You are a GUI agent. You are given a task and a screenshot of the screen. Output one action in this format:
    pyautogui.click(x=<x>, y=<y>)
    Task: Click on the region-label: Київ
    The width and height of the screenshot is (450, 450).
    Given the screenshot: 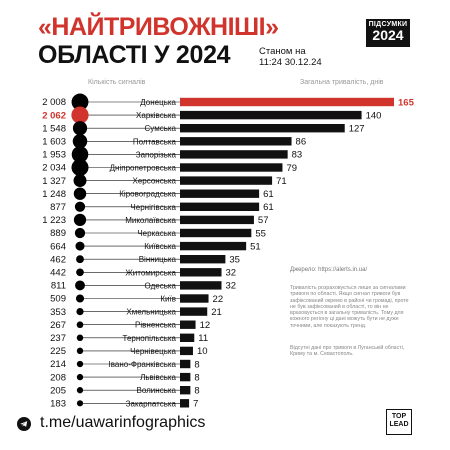 What is the action you would take?
    pyautogui.click(x=168, y=299)
    